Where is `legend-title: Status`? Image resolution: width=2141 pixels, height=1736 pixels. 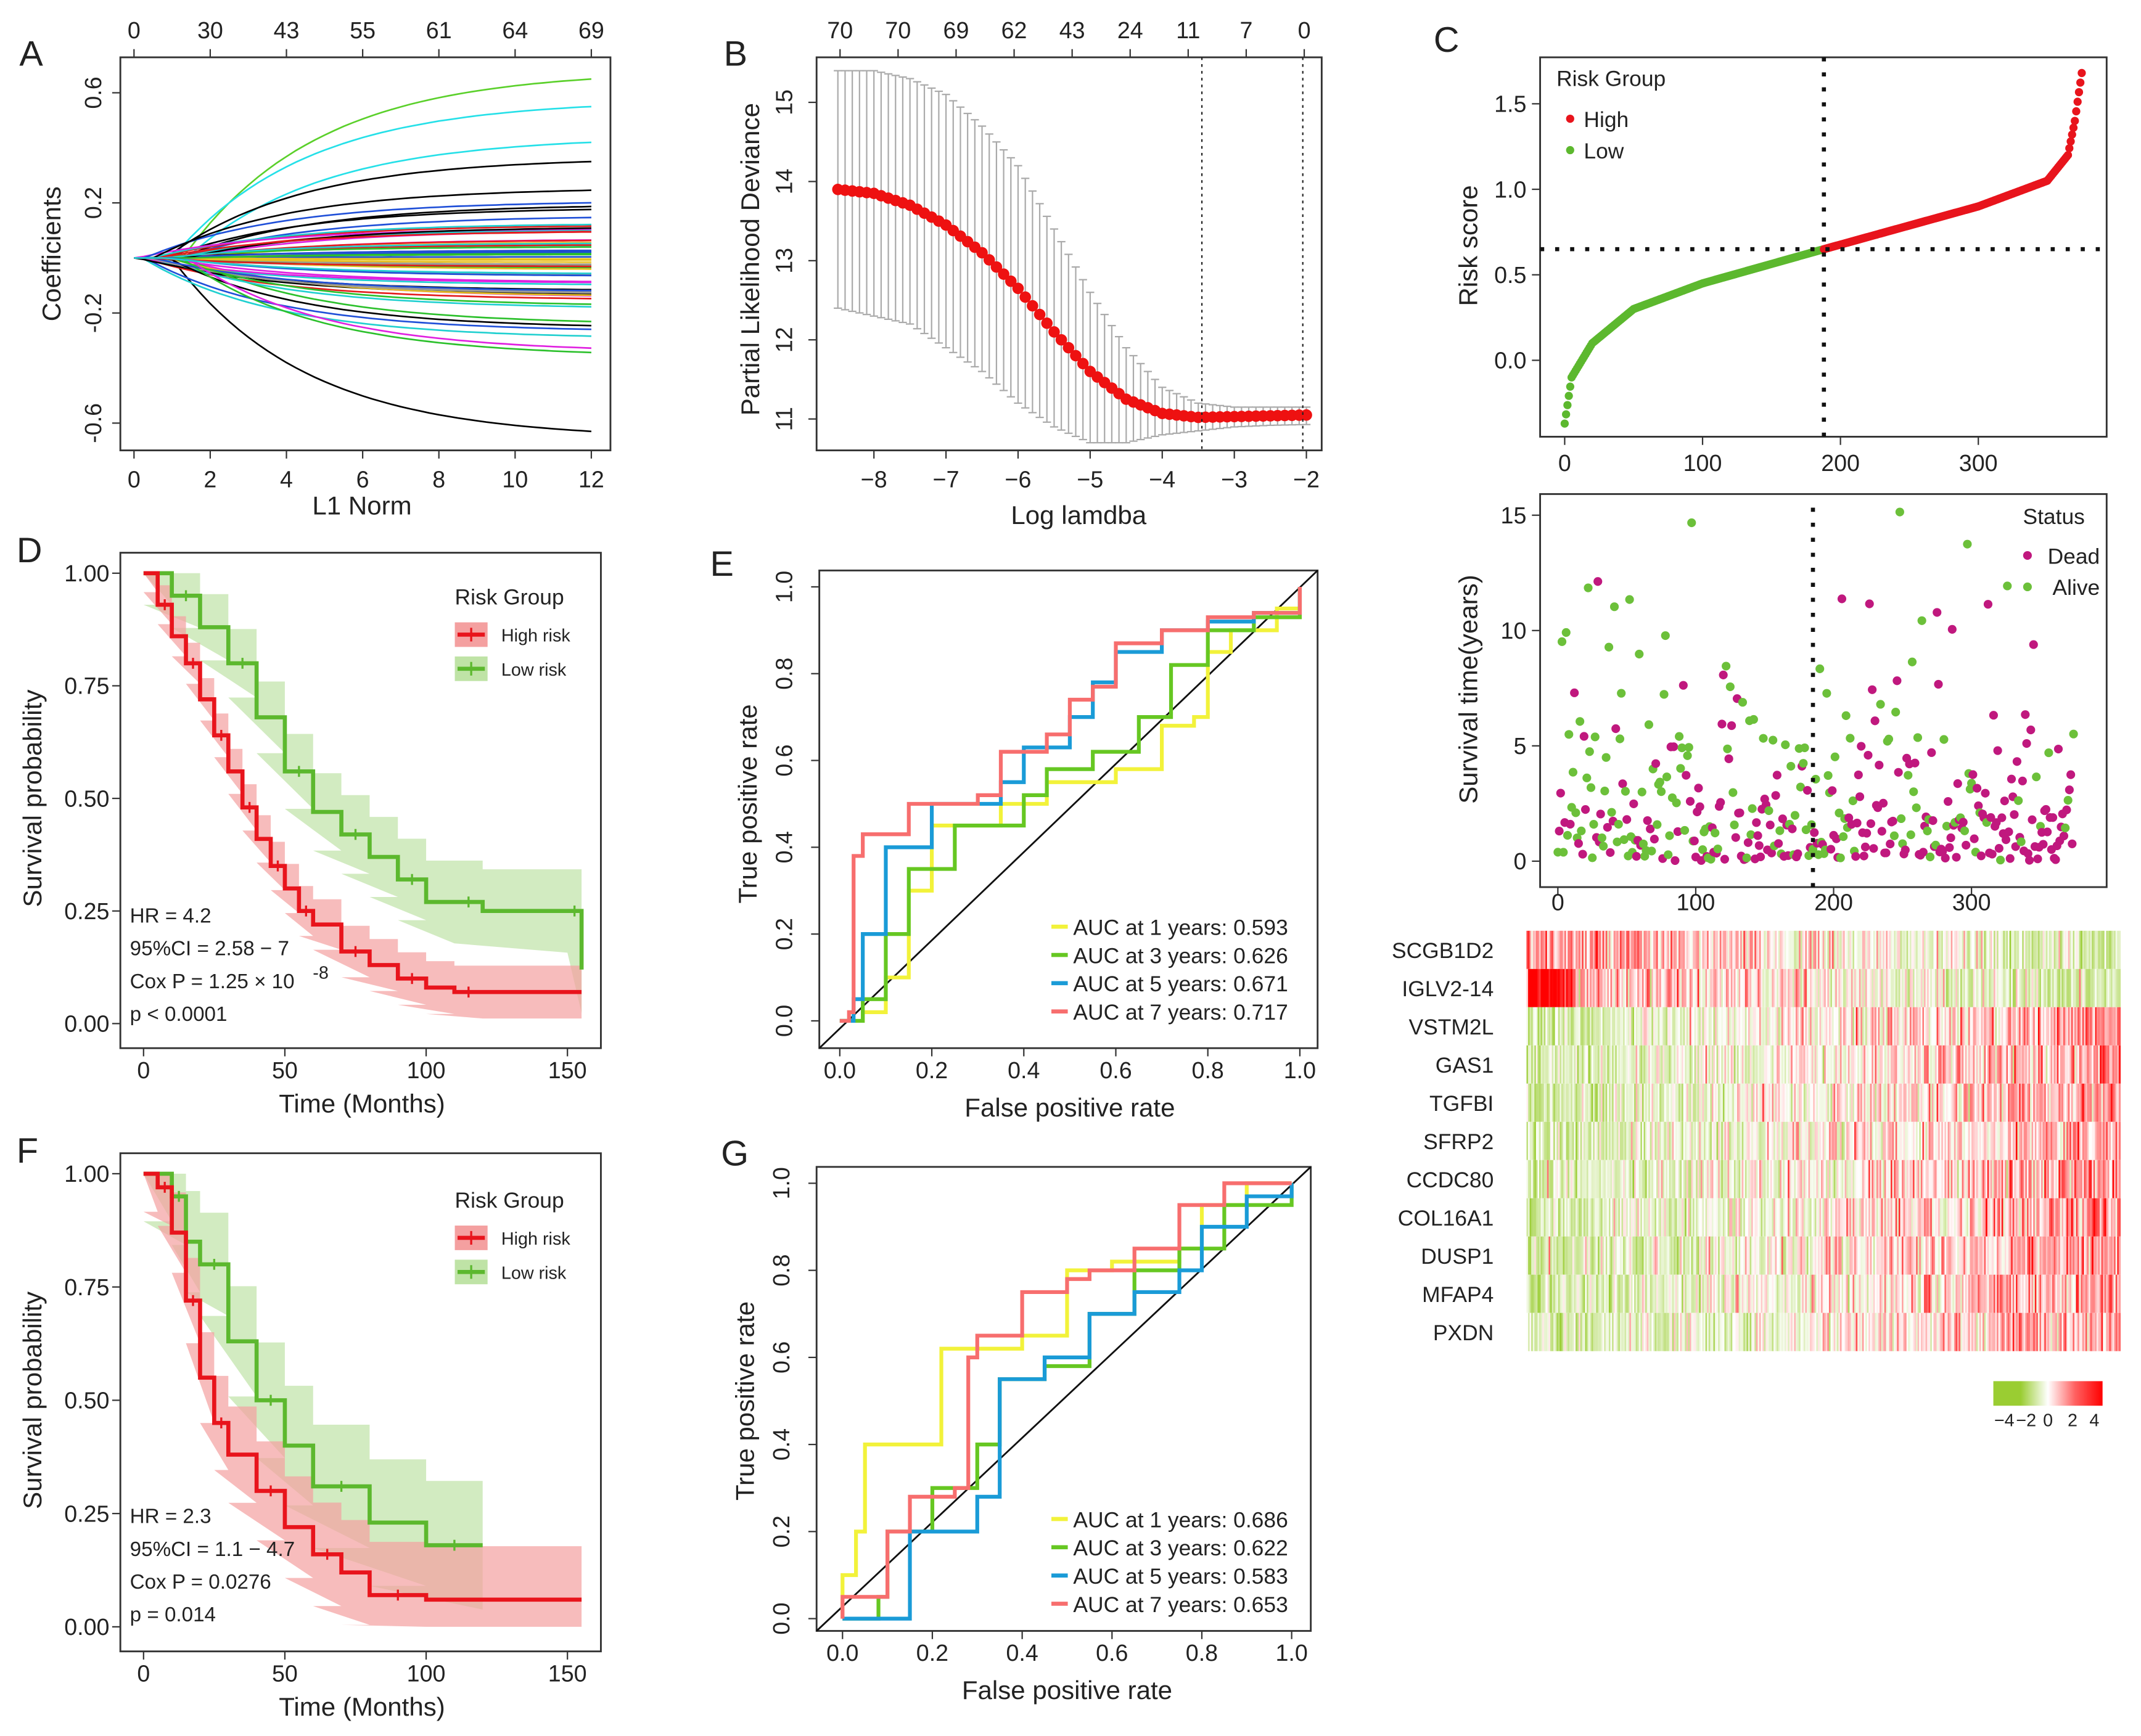 legend-title: Status is located at coordinates (2053, 516).